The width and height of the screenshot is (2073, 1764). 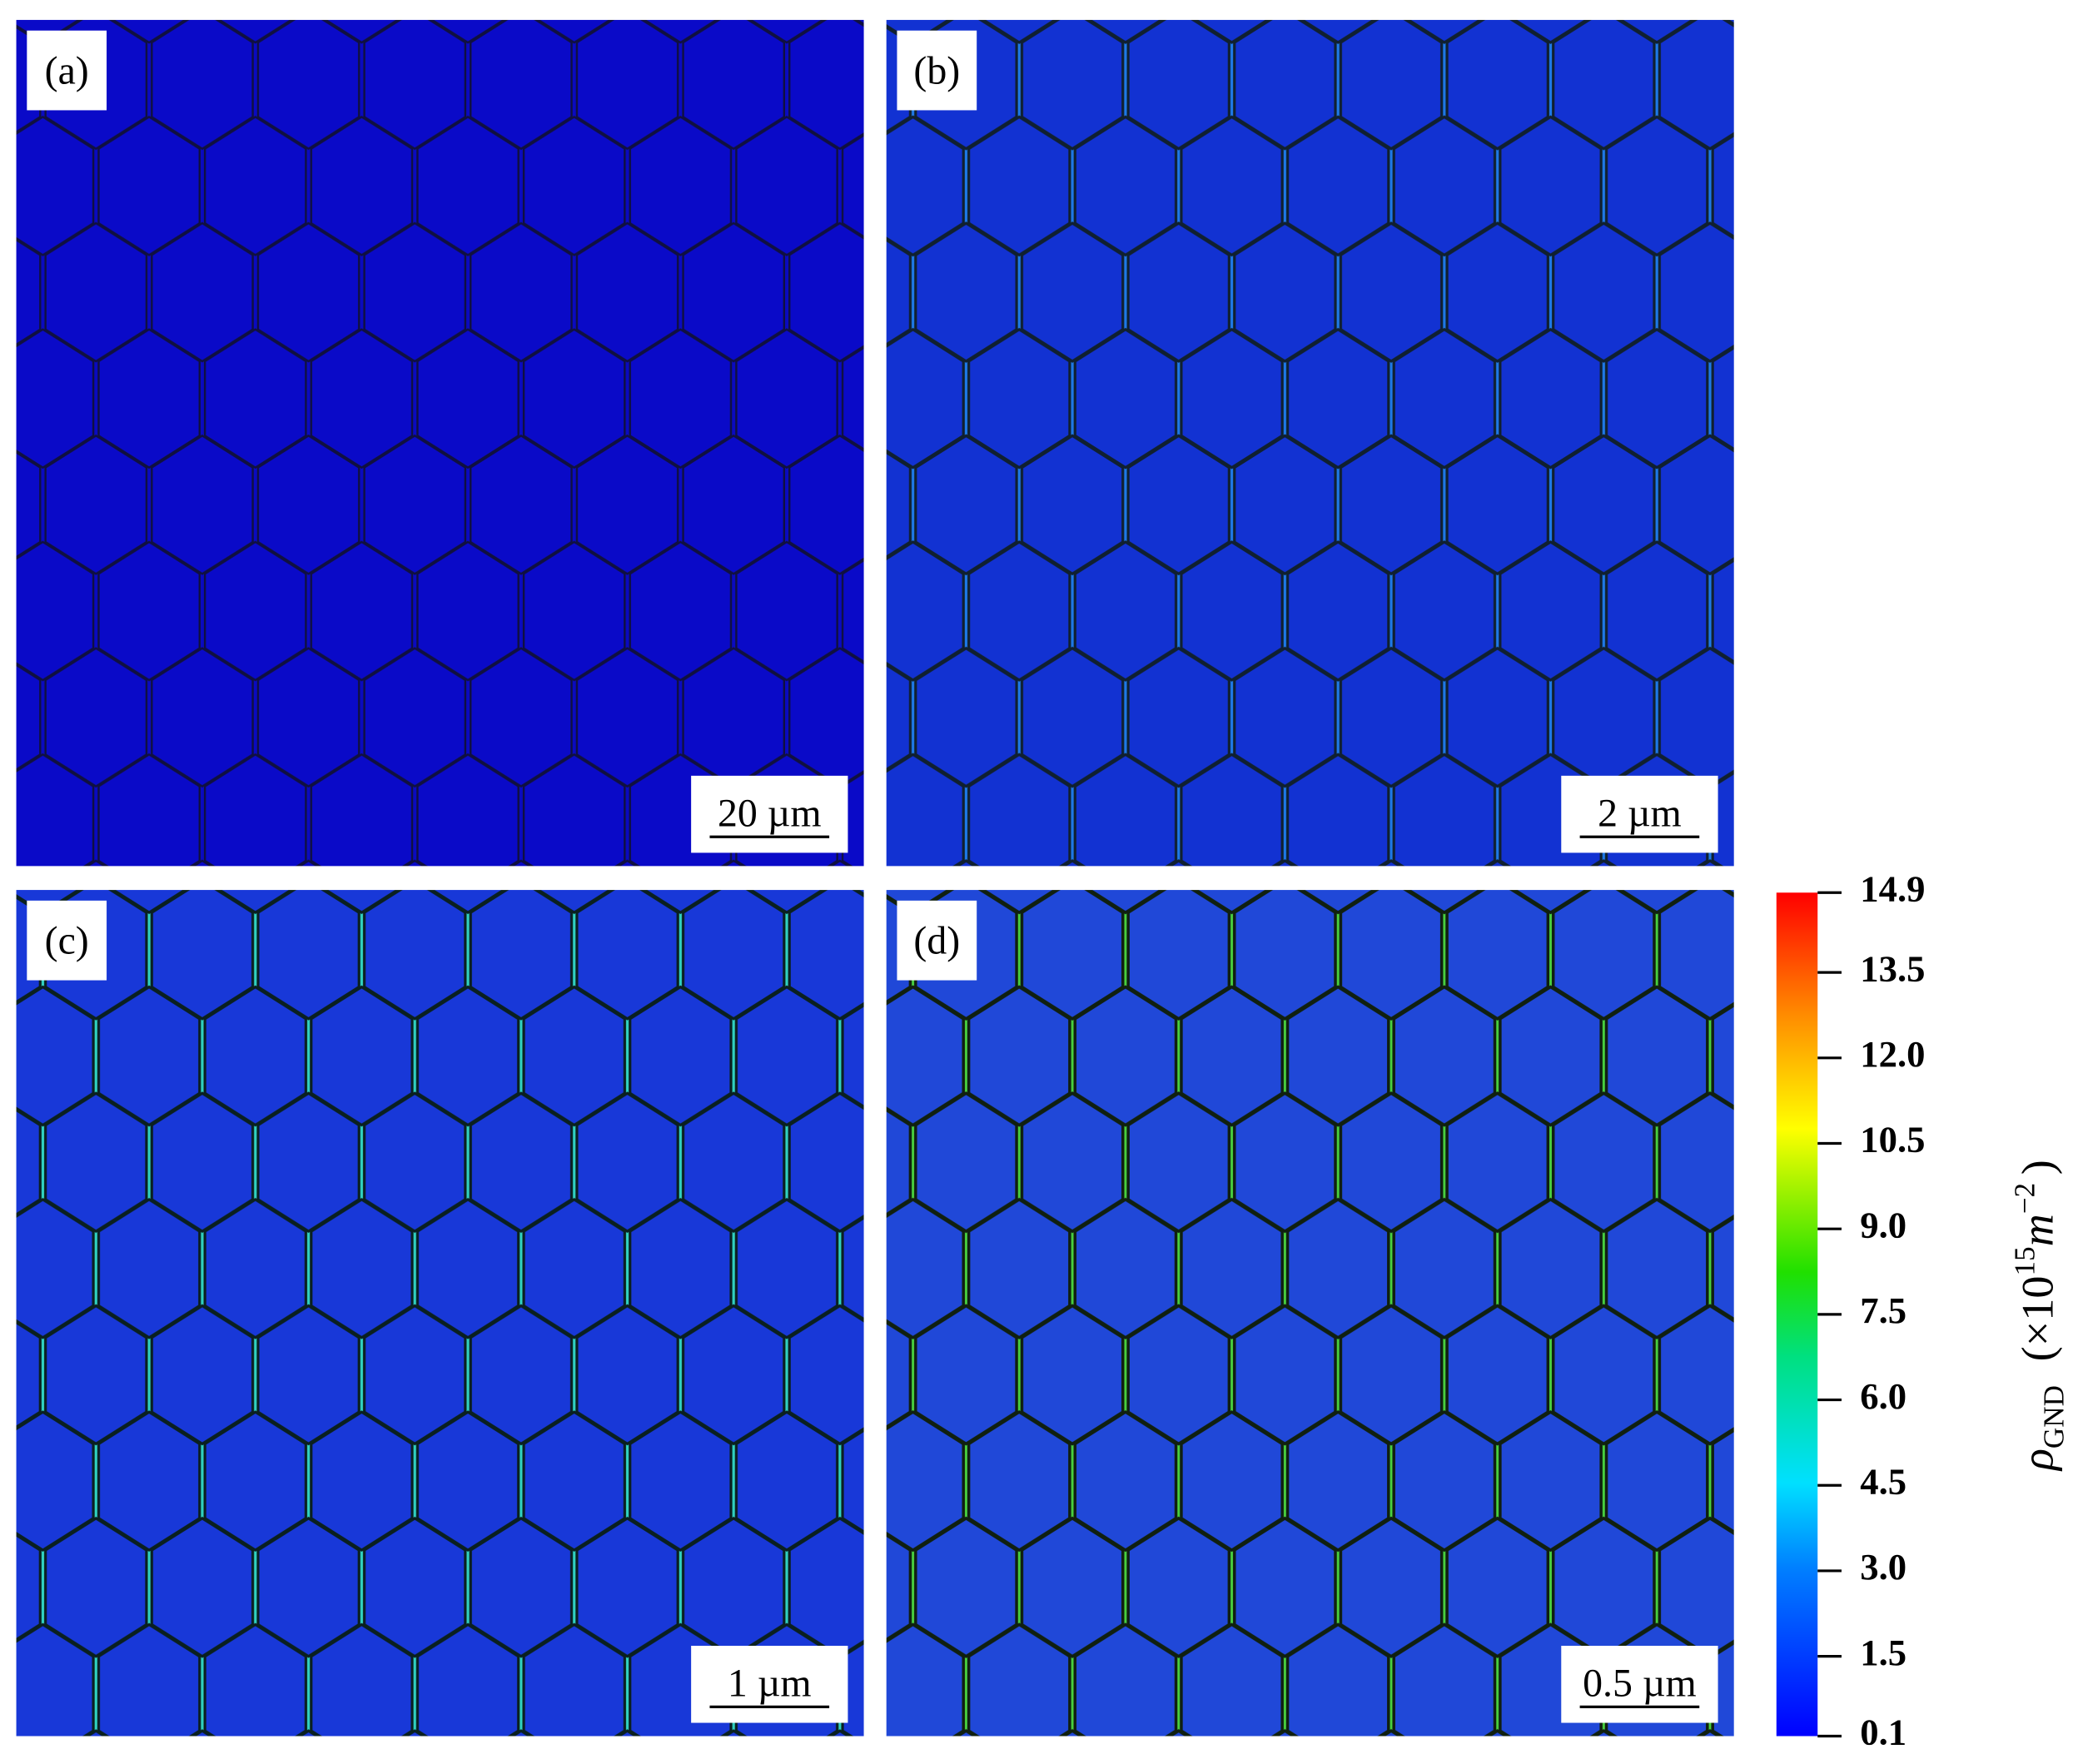 I want to click on colorbar-label: ρGND (×1015m−2), so click(x=2039, y=1316).